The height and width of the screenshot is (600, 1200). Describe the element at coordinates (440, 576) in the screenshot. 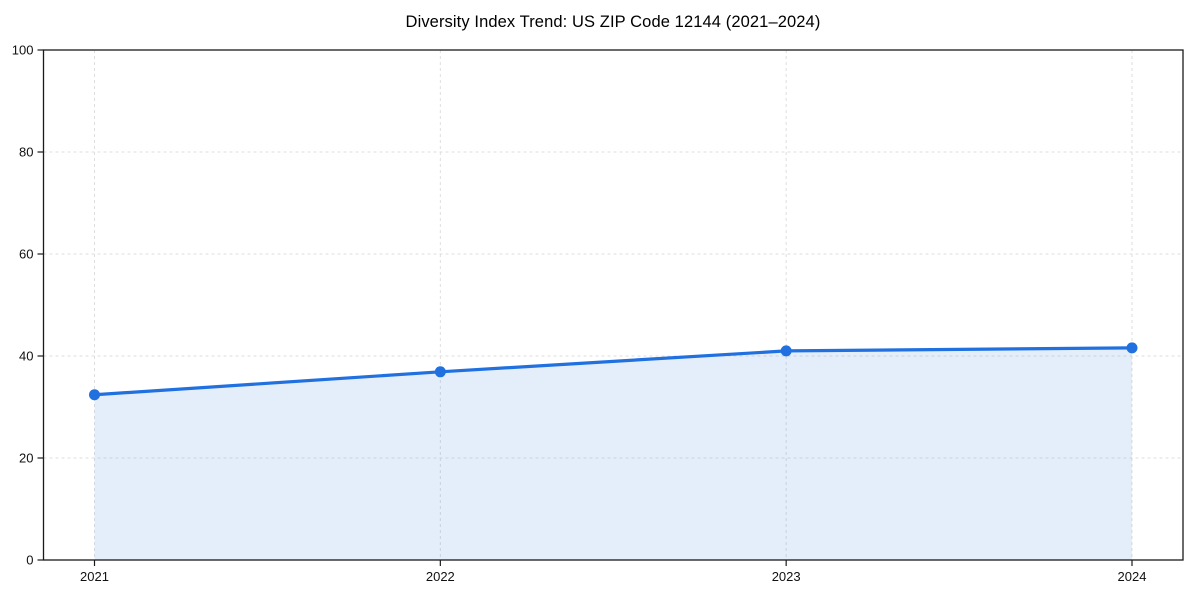

I see `x-tick-label: 2022` at that location.